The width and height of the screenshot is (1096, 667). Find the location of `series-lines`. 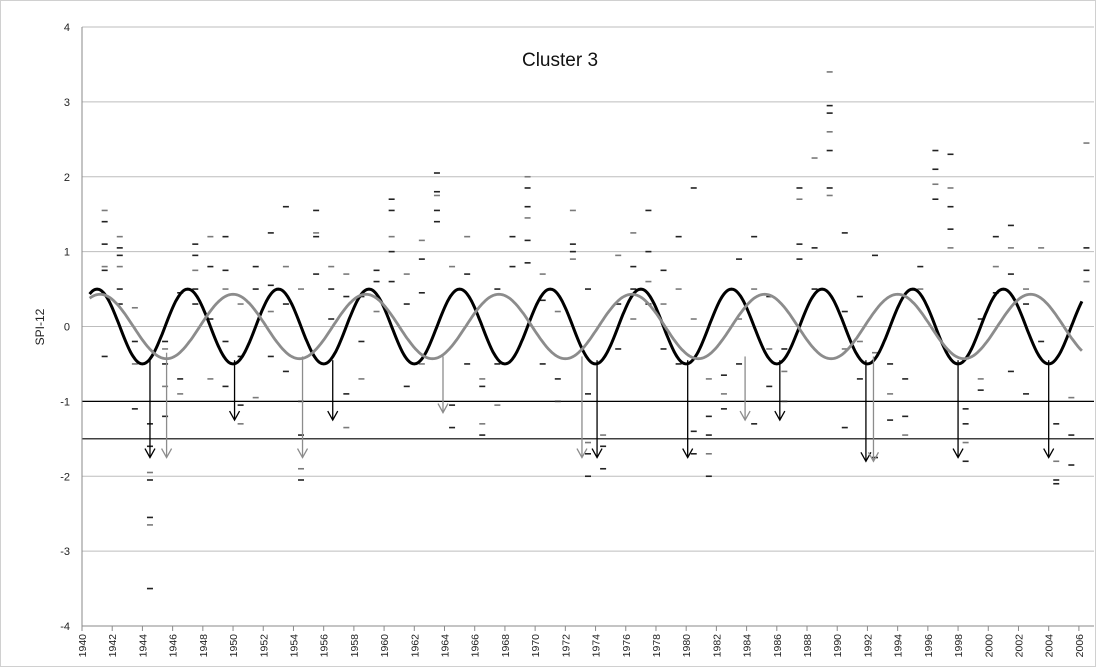

series-lines is located at coordinates (586, 326).